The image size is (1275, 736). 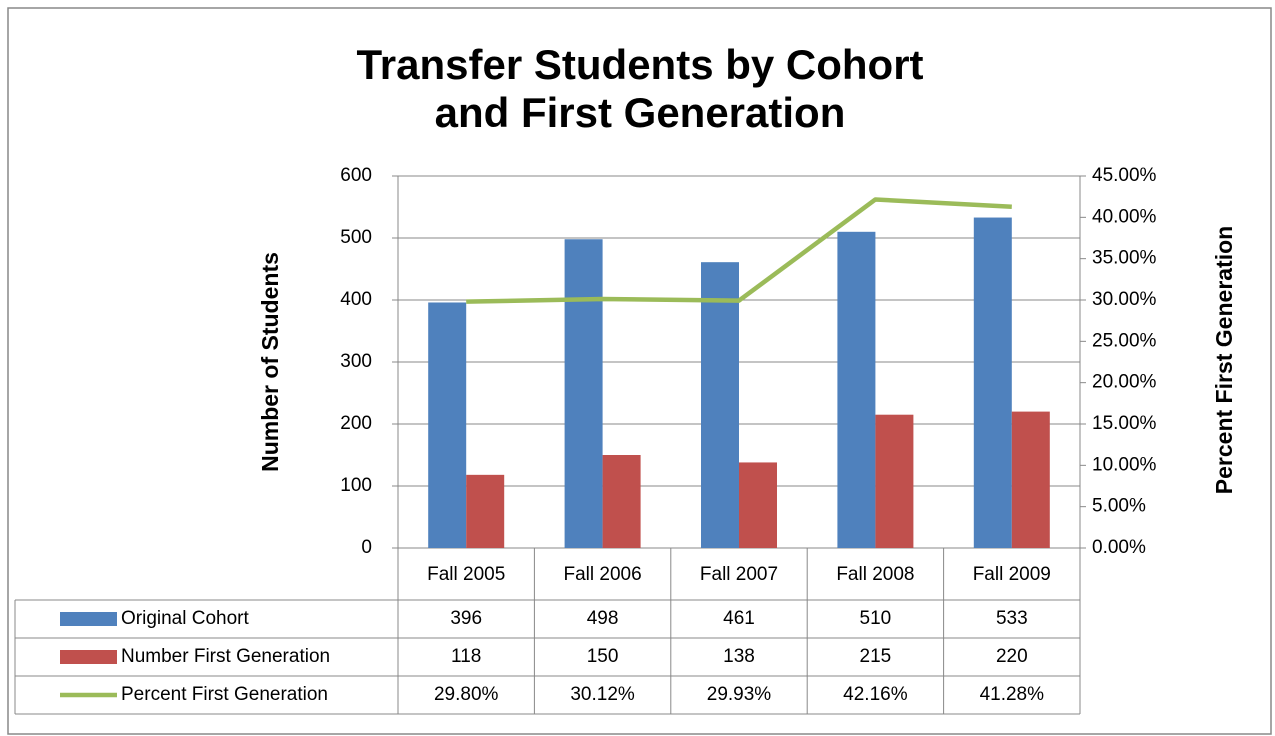 I want to click on table-value: 150, so click(x=603, y=656).